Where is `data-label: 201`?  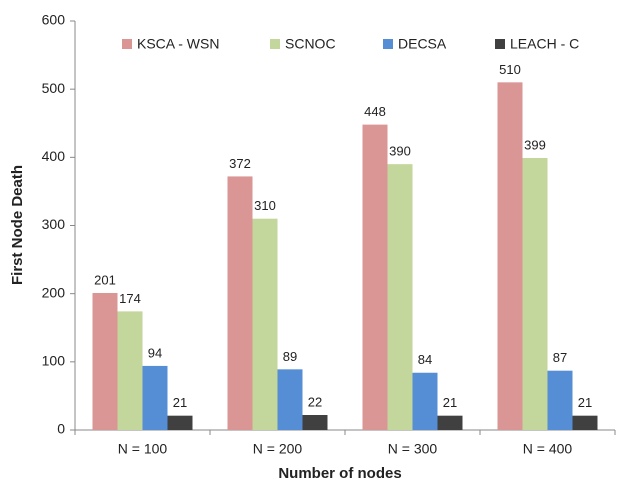
data-label: 201 is located at coordinates (105, 279).